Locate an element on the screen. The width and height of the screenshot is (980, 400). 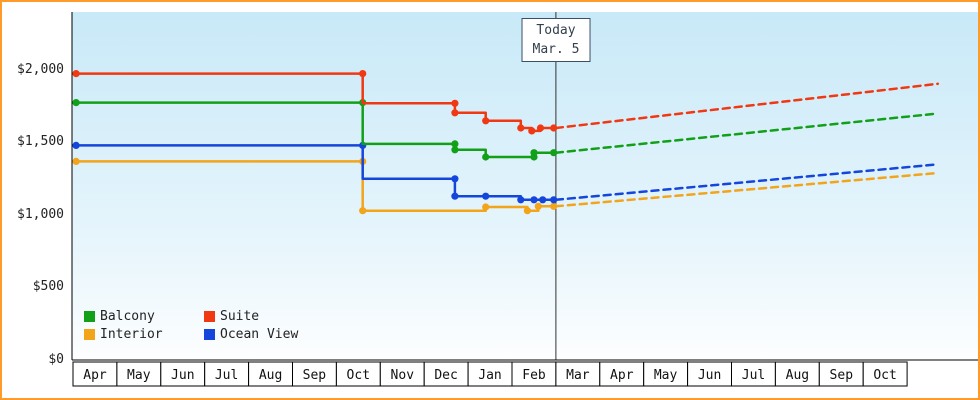
legend-item-ocean-view: Ocean View is located at coordinates (251, 334).